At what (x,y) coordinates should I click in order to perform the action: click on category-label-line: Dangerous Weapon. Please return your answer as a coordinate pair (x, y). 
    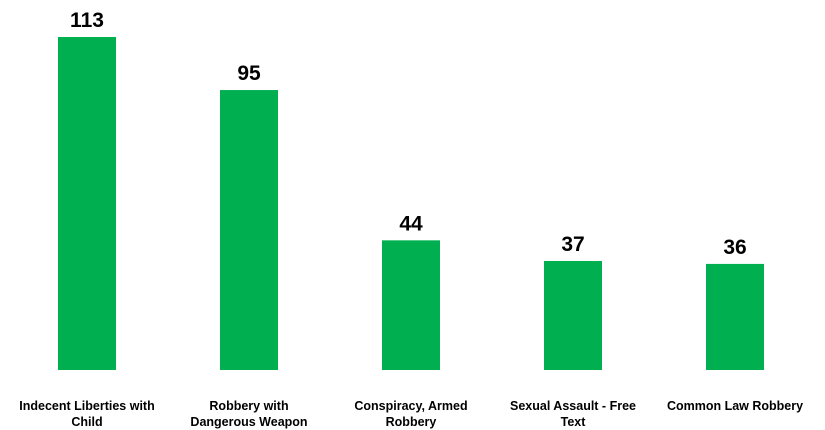
    Looking at the image, I should click on (248, 422).